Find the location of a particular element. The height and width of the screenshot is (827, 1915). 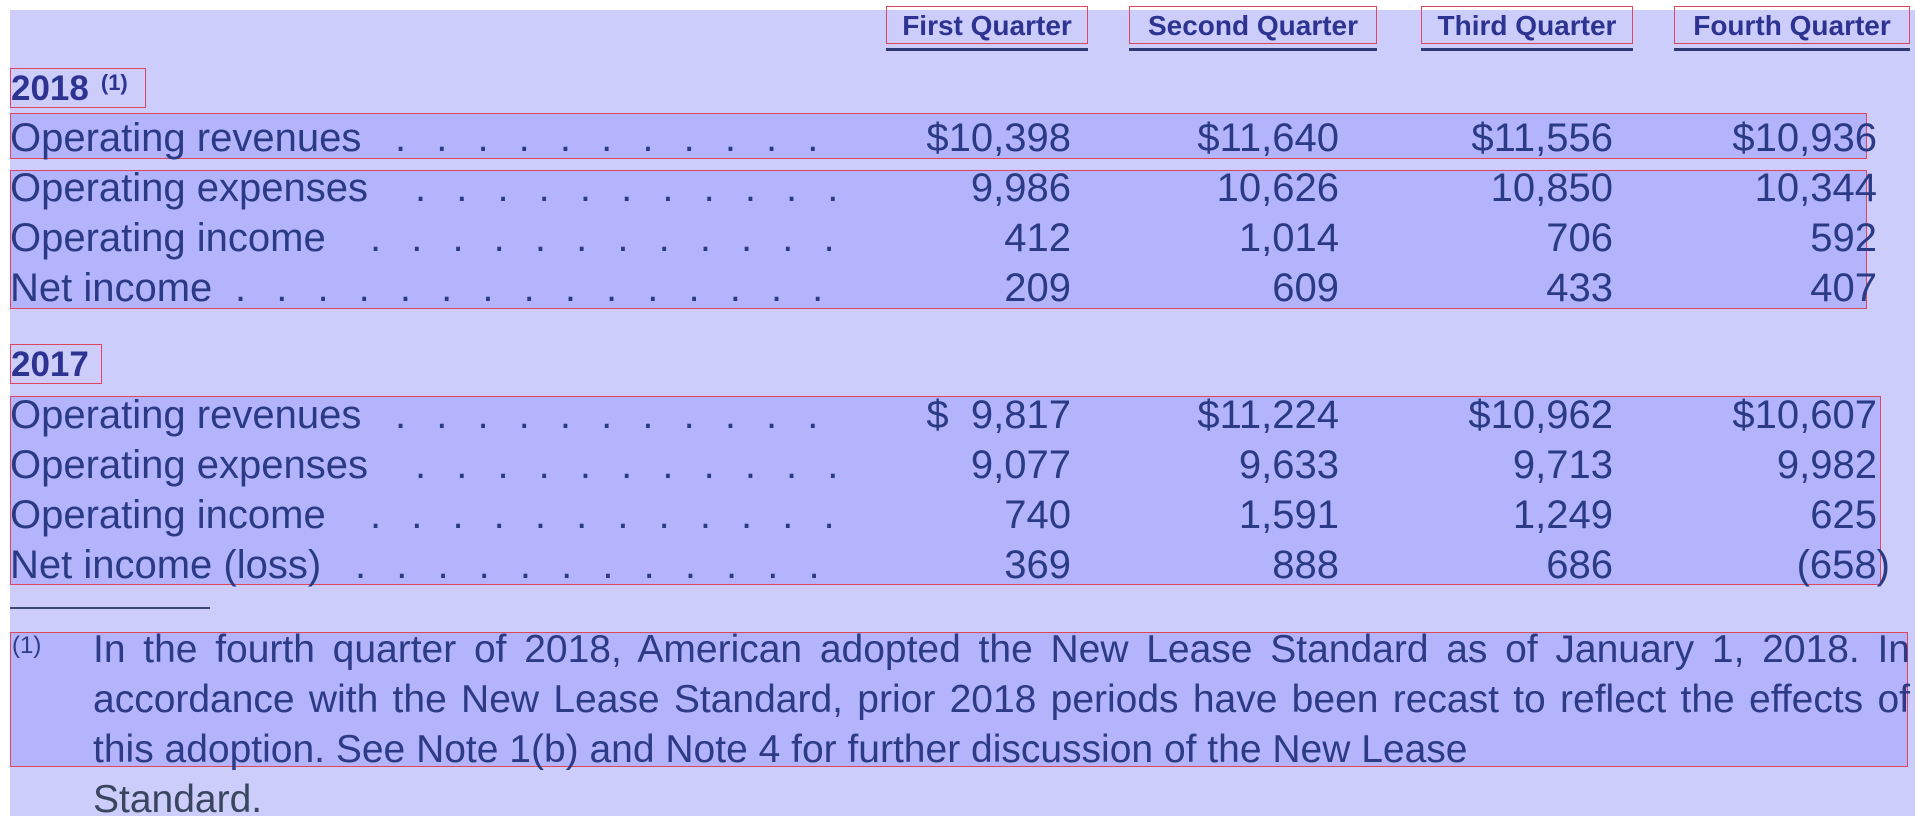

cell-q4: $10,936 is located at coordinates (1804, 138).